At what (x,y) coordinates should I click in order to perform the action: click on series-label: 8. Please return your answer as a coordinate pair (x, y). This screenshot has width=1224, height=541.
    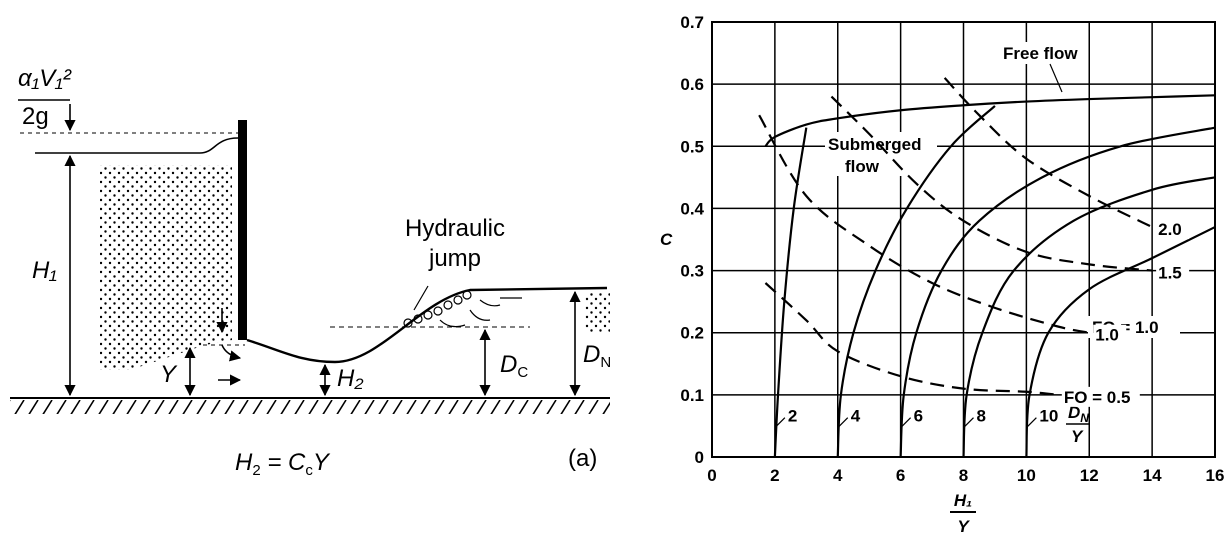
    Looking at the image, I should click on (981, 416).